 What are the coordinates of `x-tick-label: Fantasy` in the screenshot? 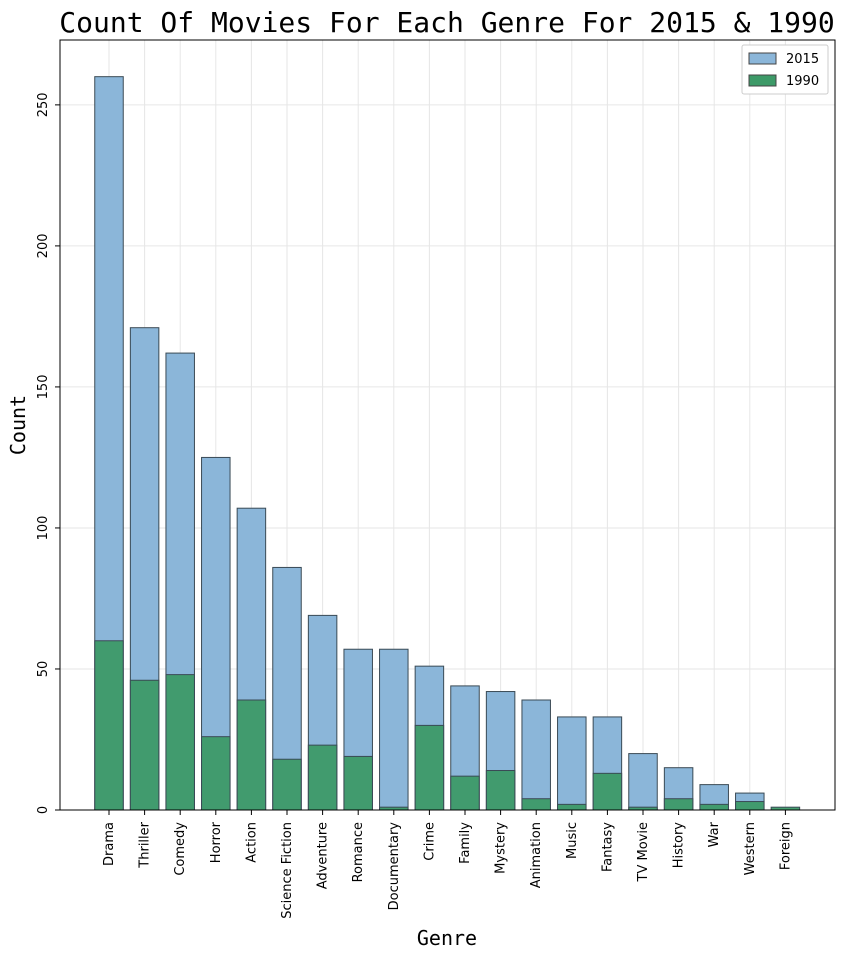 It's located at (607, 847).